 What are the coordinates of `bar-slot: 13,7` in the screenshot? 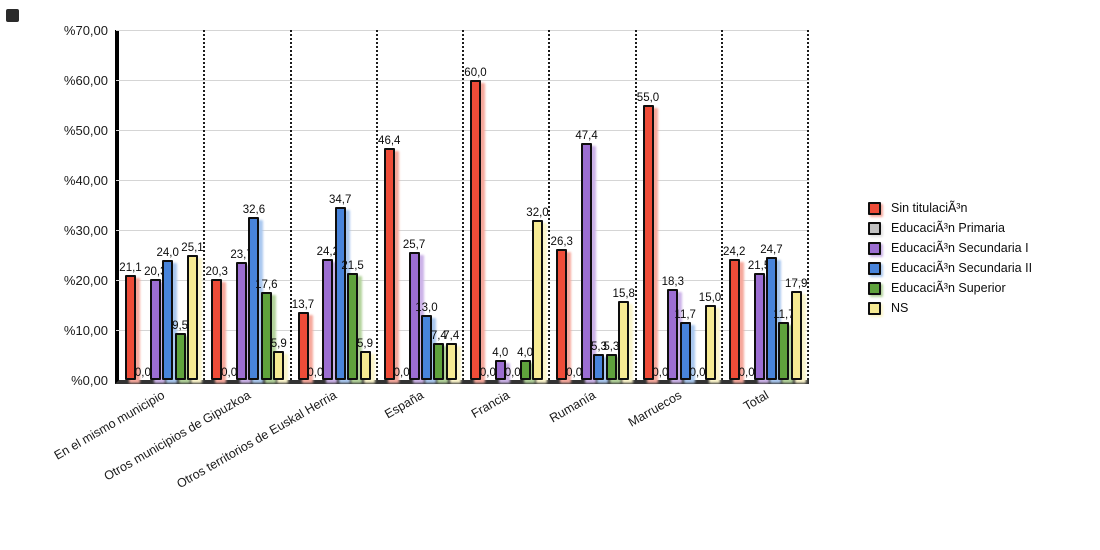 It's located at (303, 205).